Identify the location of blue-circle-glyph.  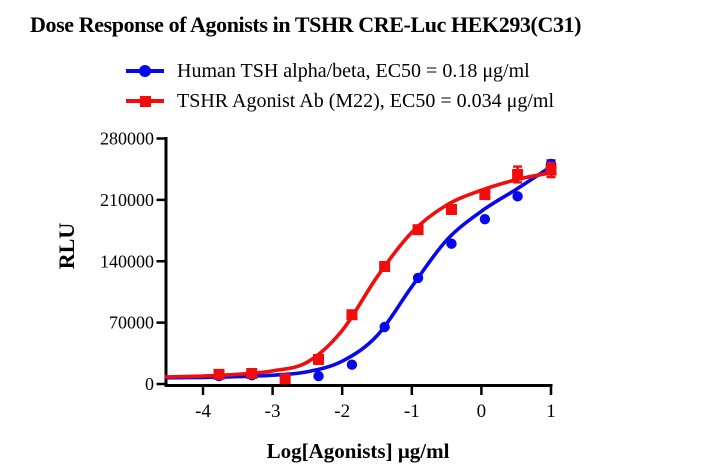
(145, 71).